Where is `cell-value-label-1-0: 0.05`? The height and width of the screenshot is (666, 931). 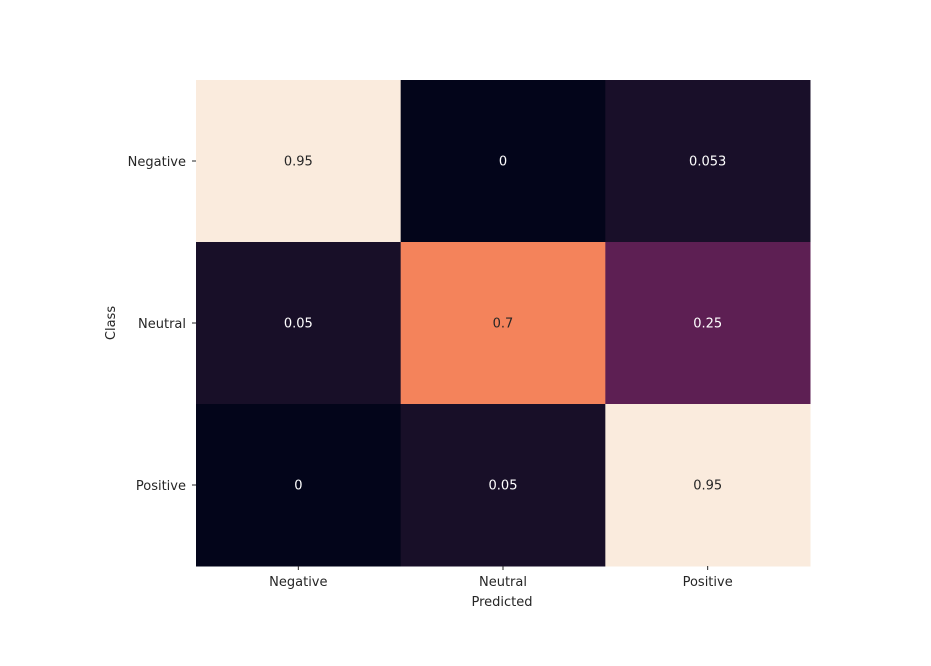 cell-value-label-1-0: 0.05 is located at coordinates (298, 324).